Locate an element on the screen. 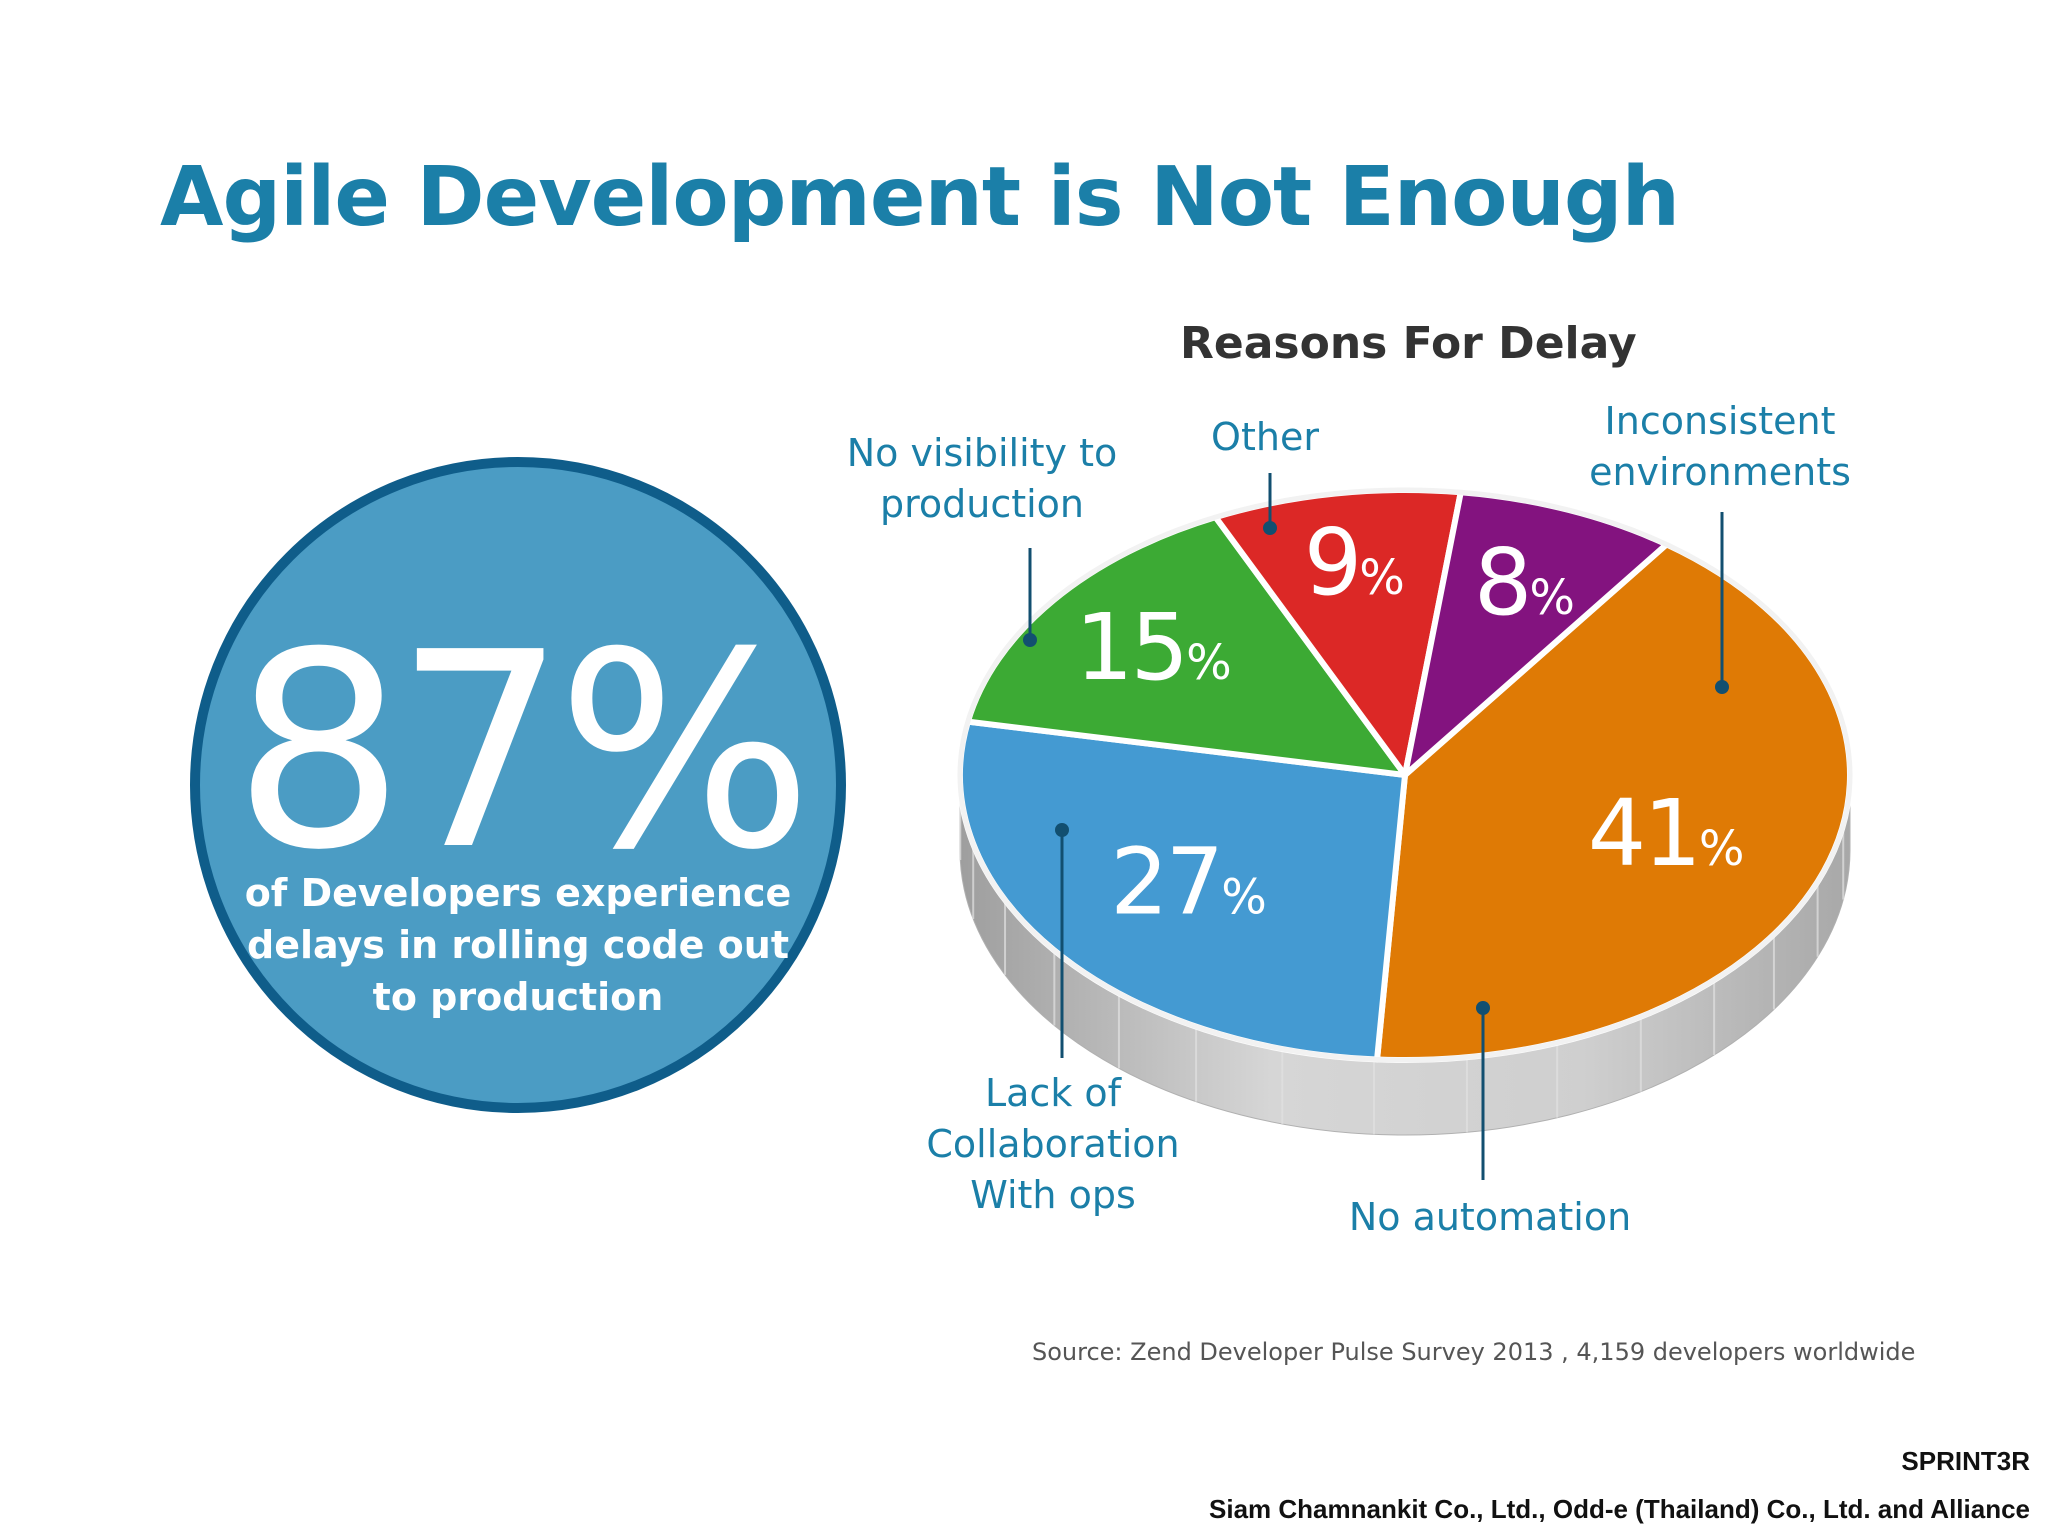 This screenshot has width=2048, height=1536. stat-value: 87% is located at coordinates (522, 751).